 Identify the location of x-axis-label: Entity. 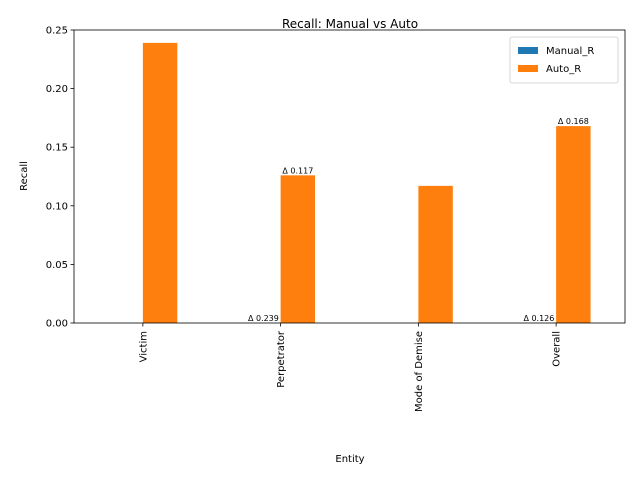
(349, 459).